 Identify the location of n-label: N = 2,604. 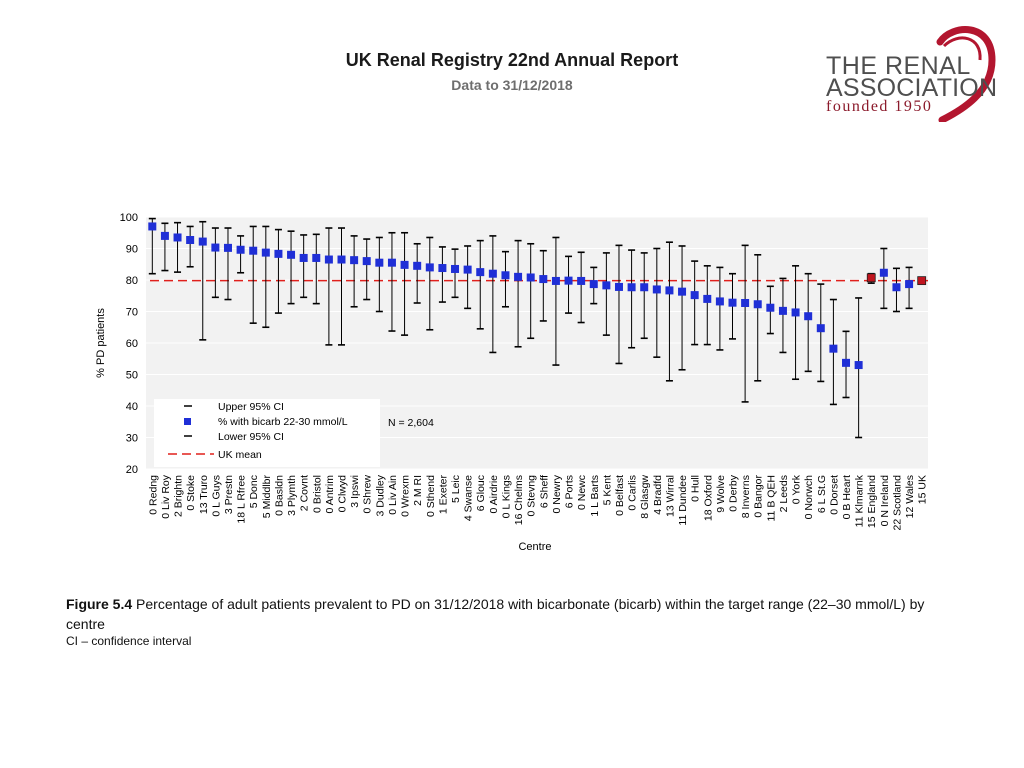
(411, 423).